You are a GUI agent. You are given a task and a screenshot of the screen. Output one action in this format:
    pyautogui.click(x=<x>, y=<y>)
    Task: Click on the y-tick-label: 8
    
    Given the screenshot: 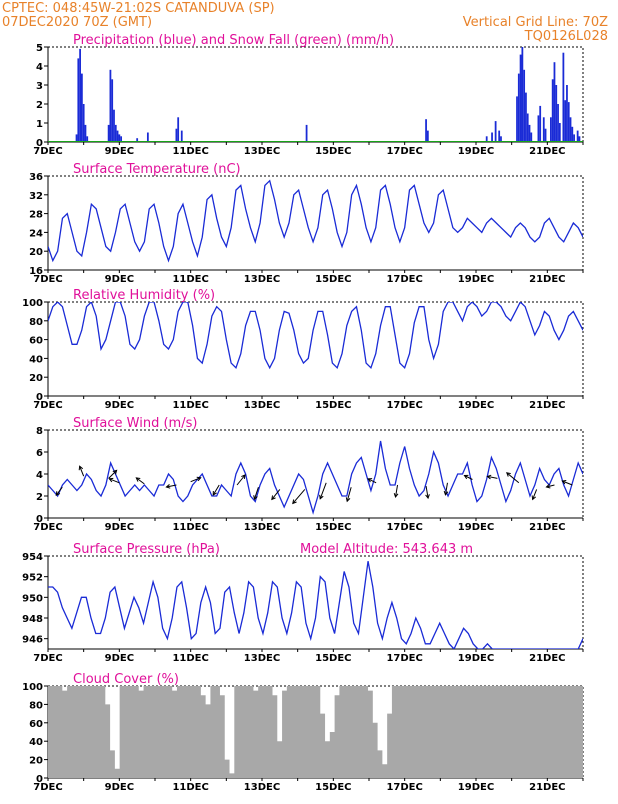 What is the action you would take?
    pyautogui.click(x=39, y=431)
    